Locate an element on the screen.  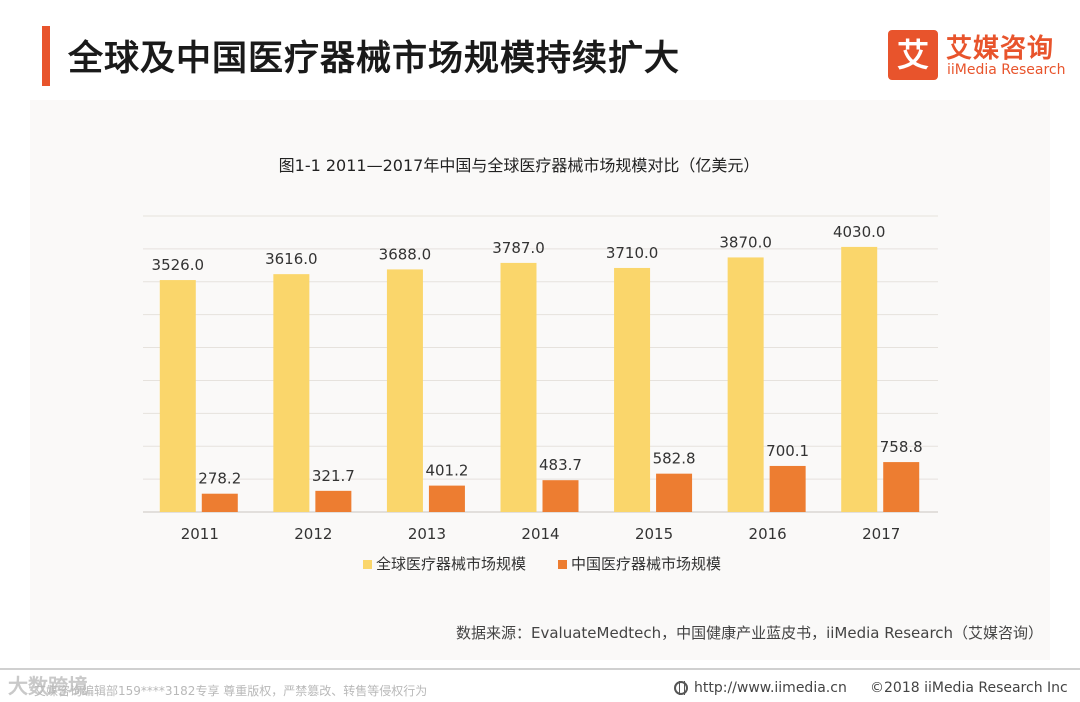
x-tick-label: 2015 is located at coordinates (654, 534).